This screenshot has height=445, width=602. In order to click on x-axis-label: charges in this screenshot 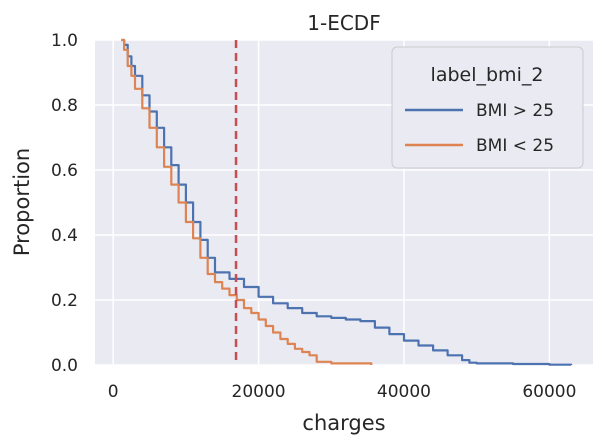, I will do `click(343, 423)`.